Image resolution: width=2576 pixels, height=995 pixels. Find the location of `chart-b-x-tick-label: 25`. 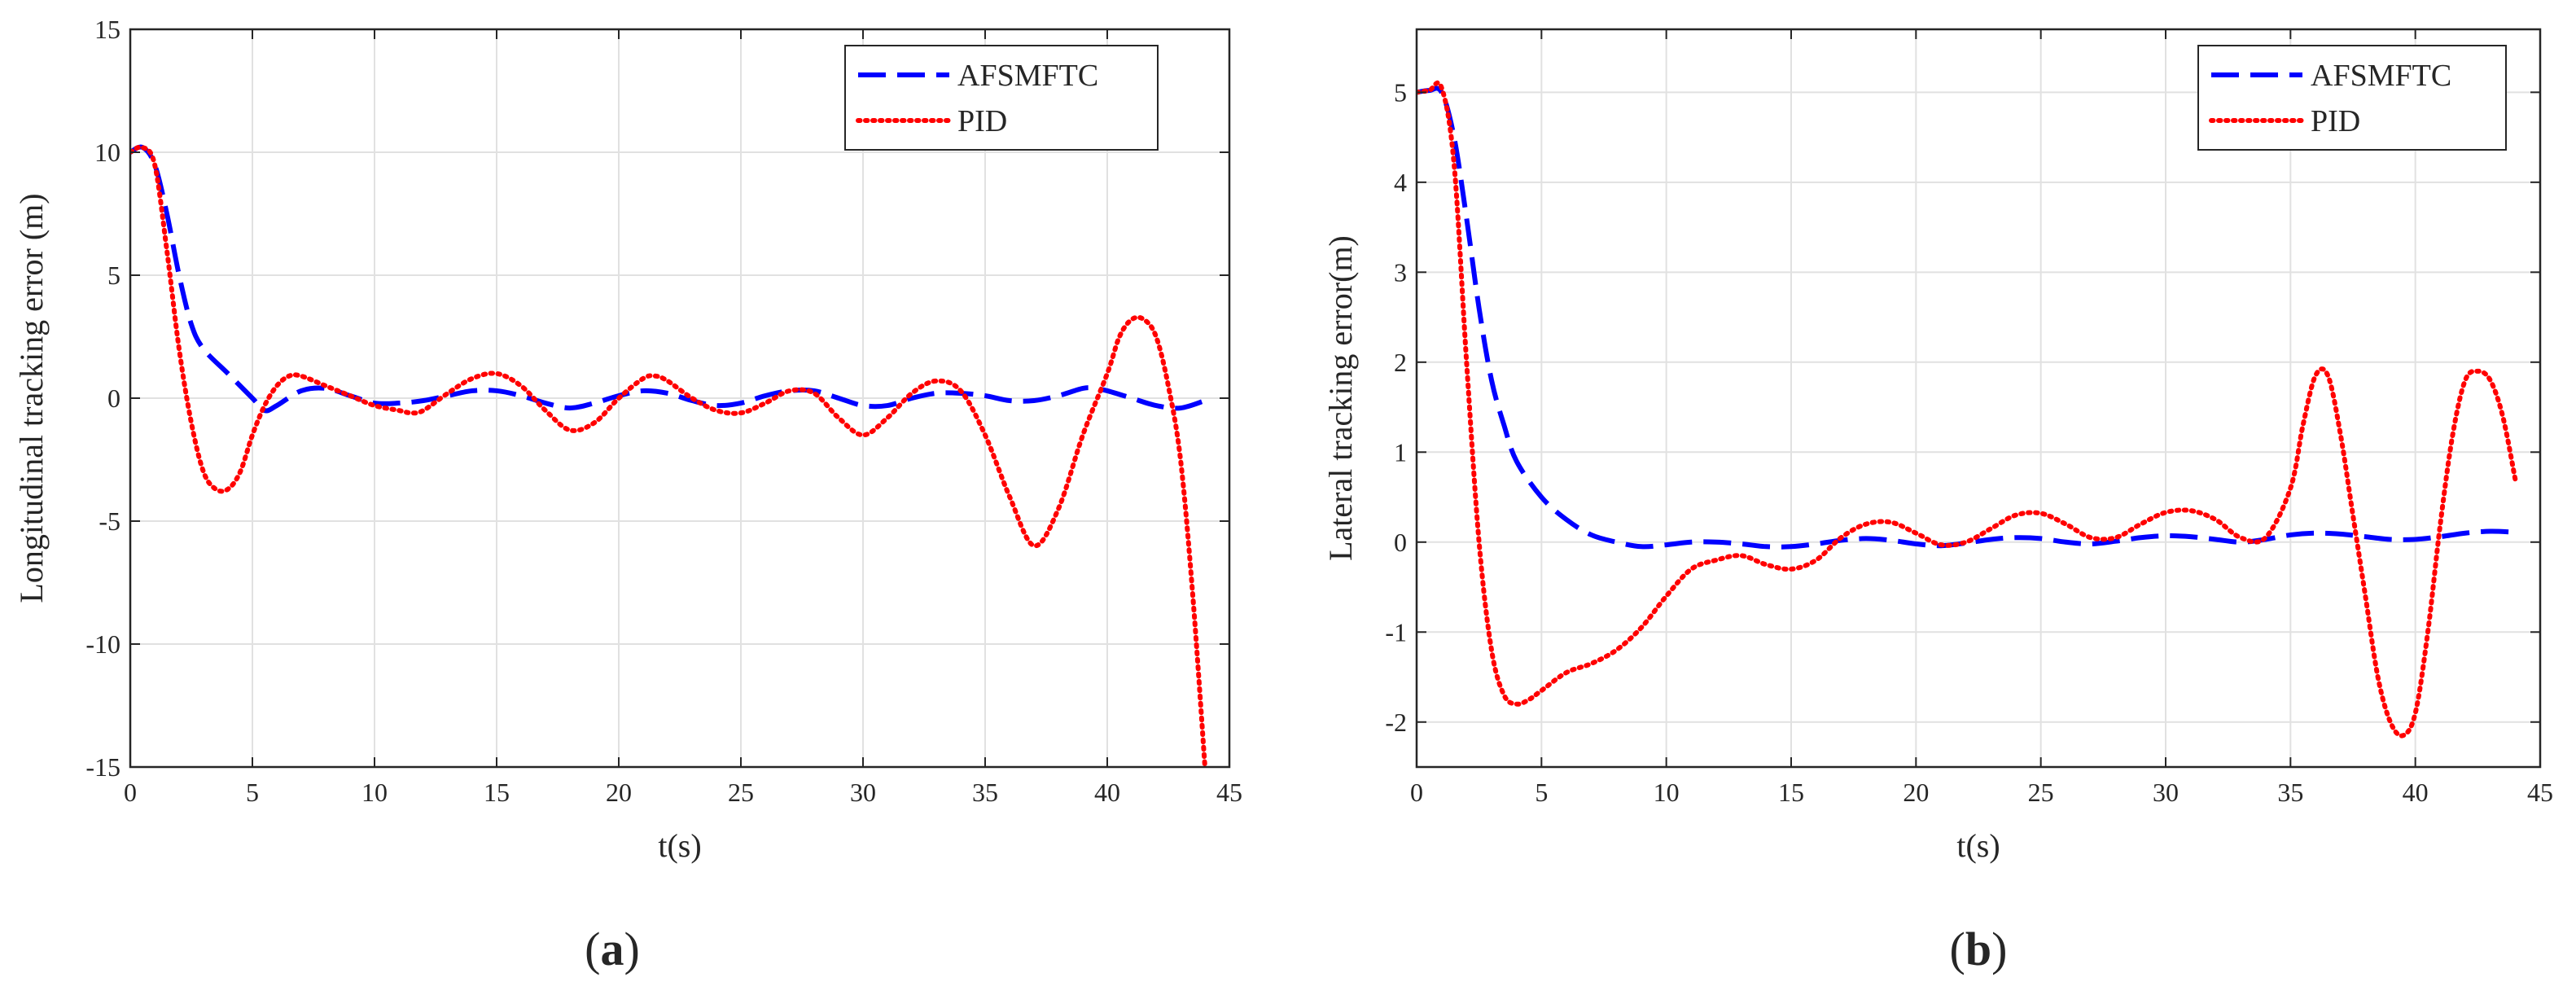

chart-b-x-tick-label: 25 is located at coordinates (2041, 792).